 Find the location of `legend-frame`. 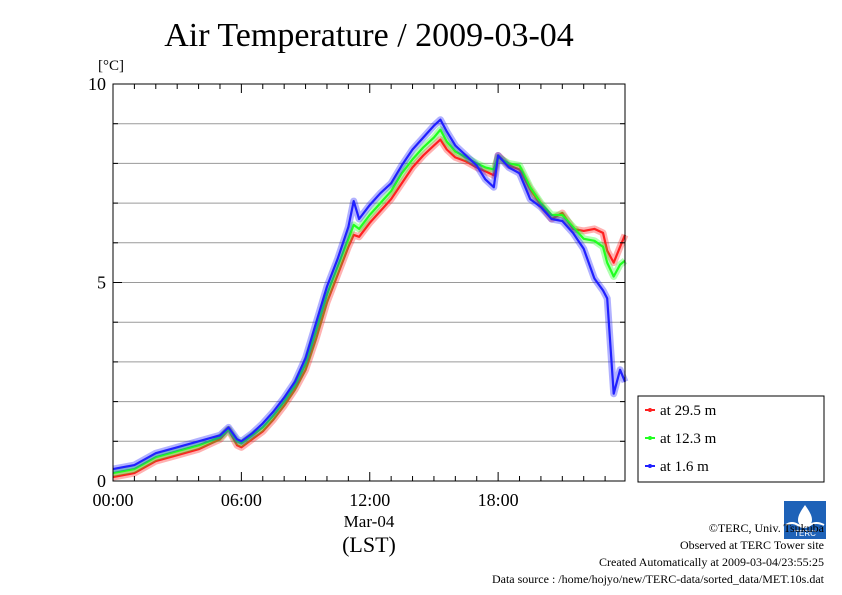

legend-frame is located at coordinates (731, 439).